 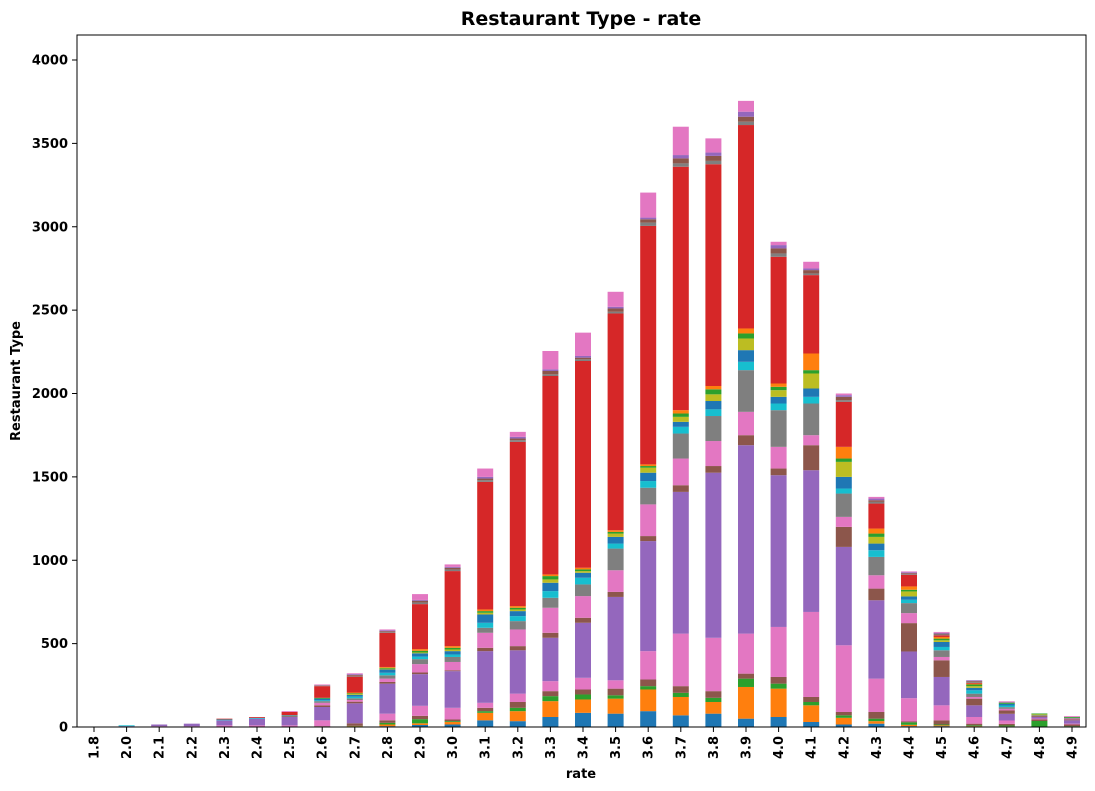 What do you see at coordinates (50, 227) in the screenshot?
I see `y-tick-label: 3000` at bounding box center [50, 227].